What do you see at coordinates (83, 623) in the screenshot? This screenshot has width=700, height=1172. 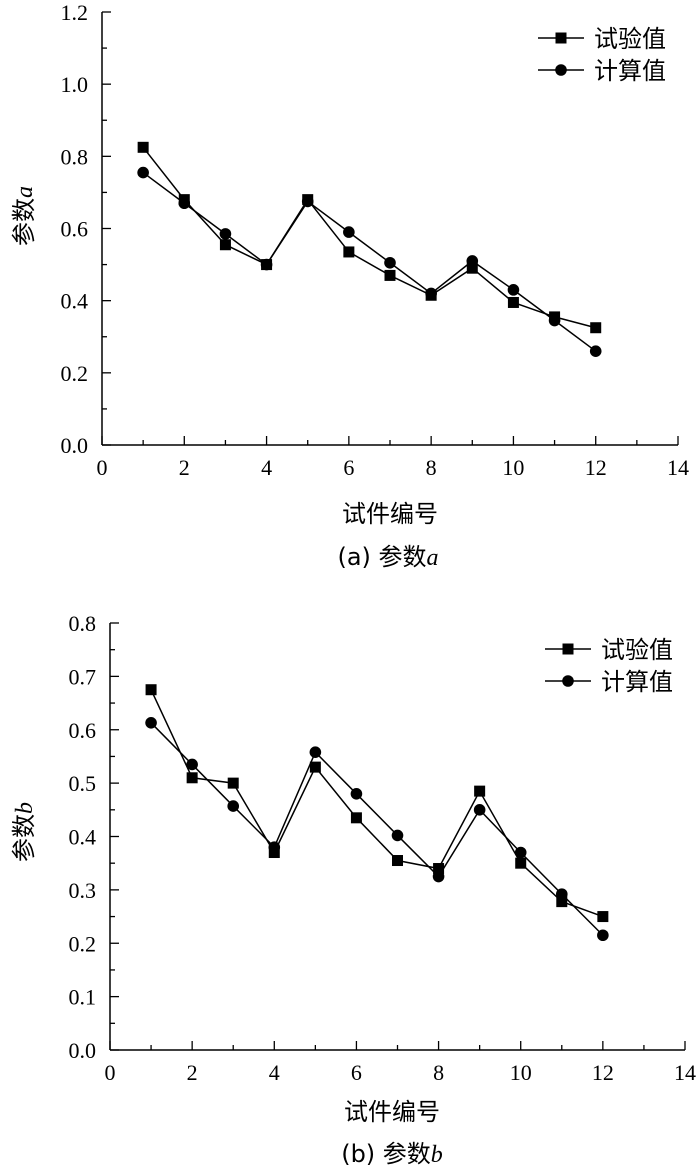 I see `panel-b-y-tick-label: 0.8` at bounding box center [83, 623].